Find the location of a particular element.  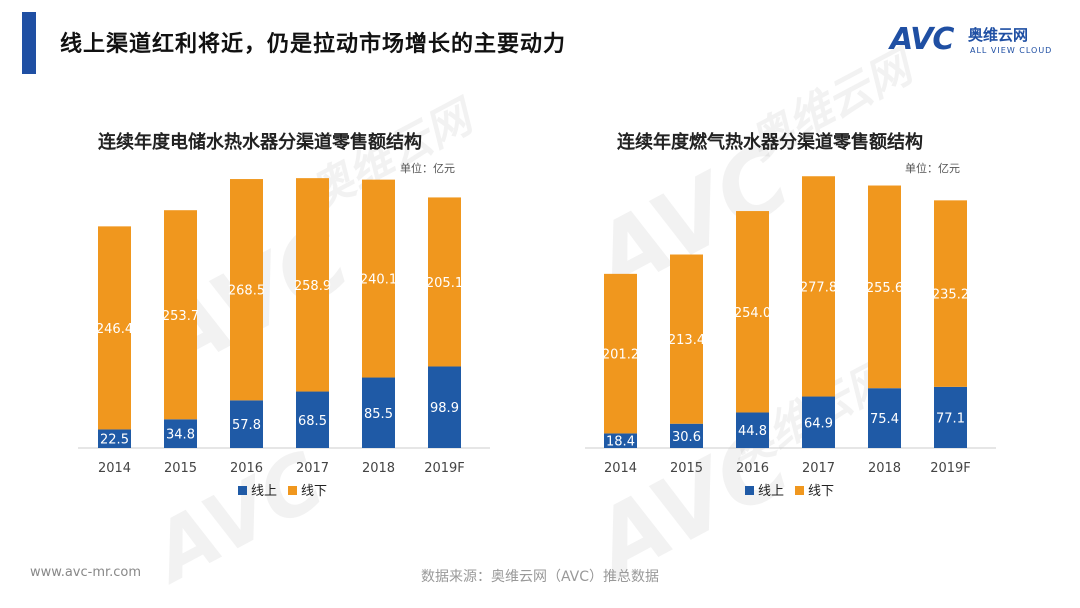

chart-left-legend-swatch-offline is located at coordinates (292, 490).